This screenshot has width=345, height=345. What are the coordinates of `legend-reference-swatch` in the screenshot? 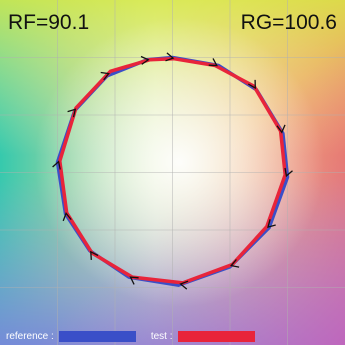 It's located at (97, 336).